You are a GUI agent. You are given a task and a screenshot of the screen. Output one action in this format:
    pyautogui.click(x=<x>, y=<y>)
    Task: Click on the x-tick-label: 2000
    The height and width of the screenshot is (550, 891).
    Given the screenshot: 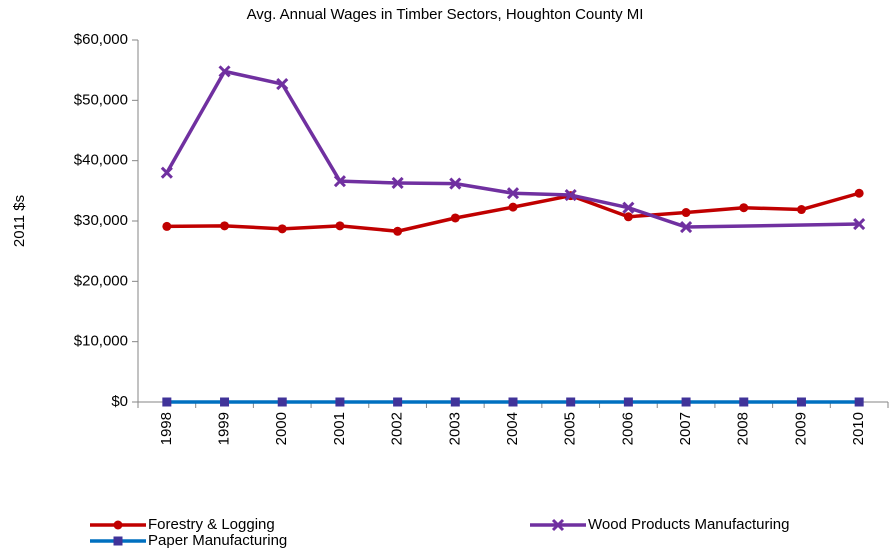 What is the action you would take?
    pyautogui.click(x=281, y=428)
    